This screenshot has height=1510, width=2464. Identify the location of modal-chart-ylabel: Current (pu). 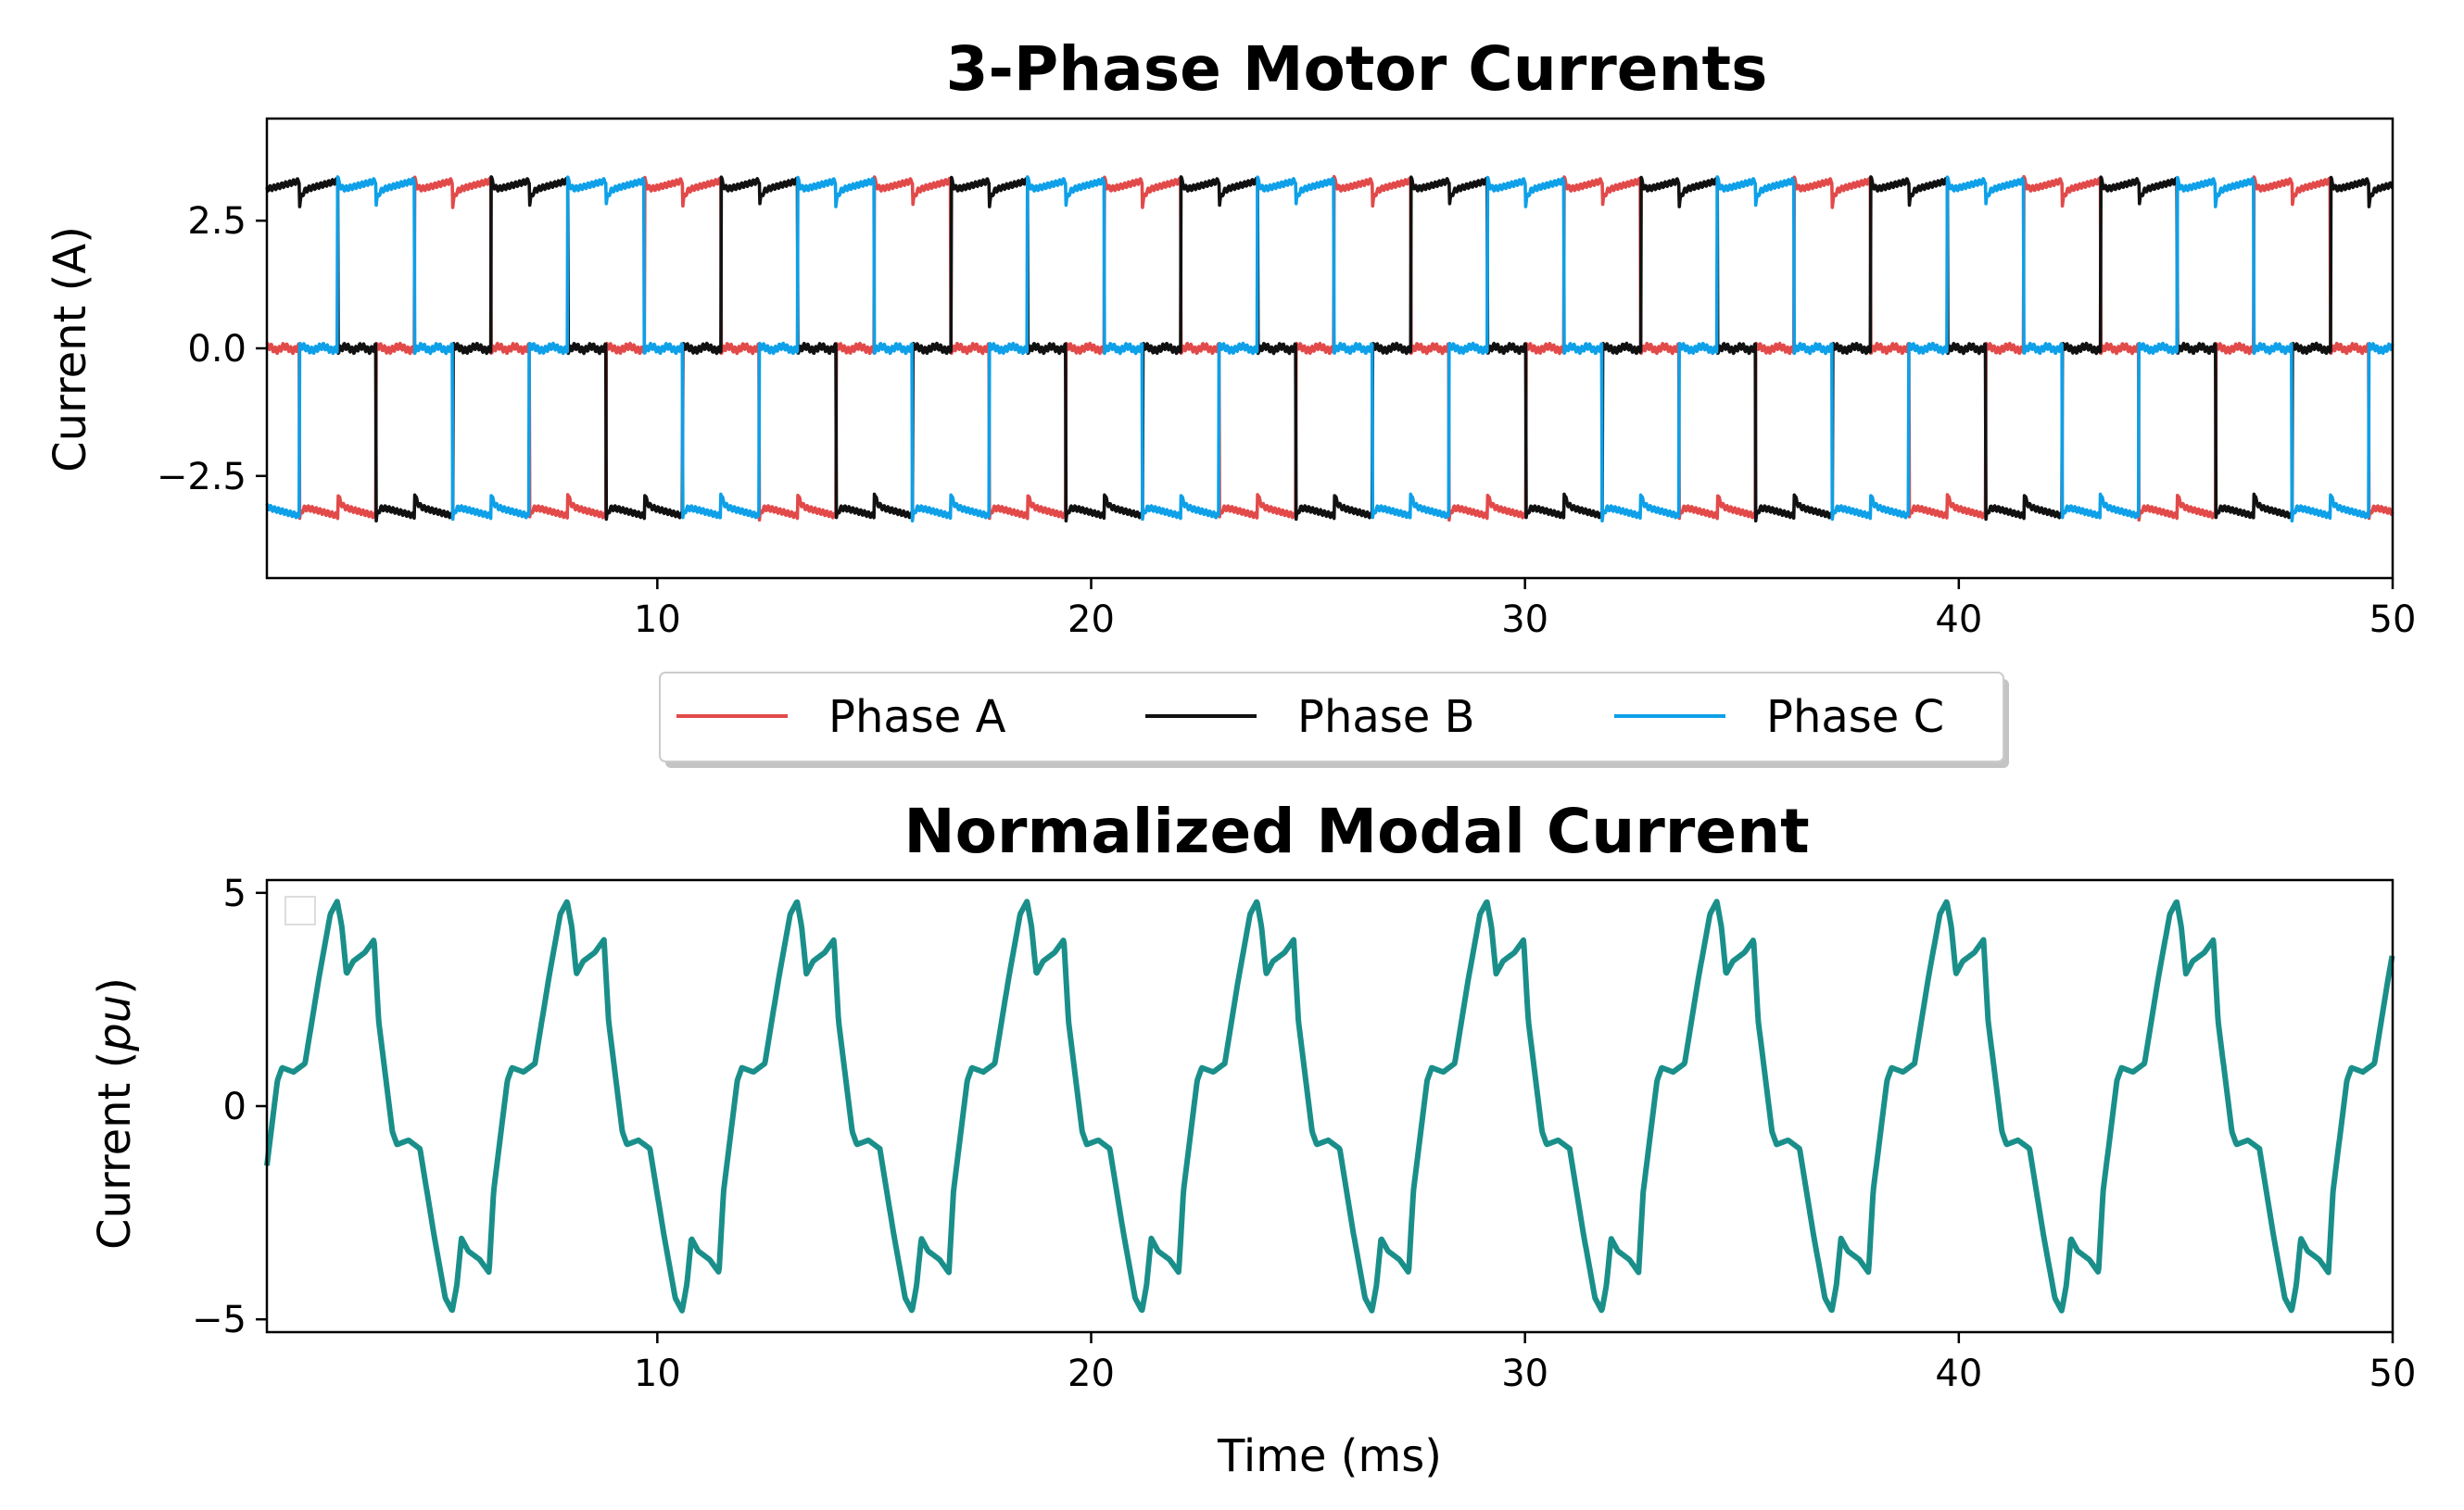
(115, 1113).